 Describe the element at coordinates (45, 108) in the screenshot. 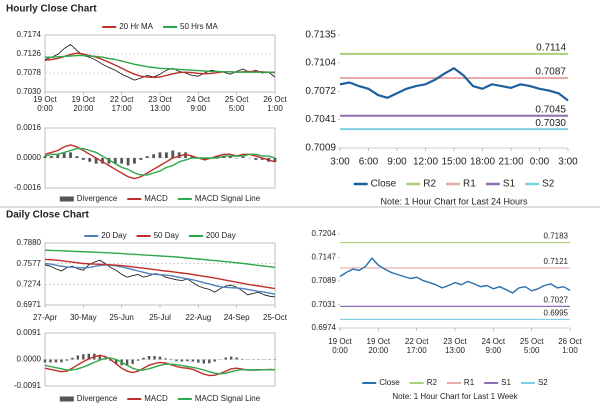

I see `x-tick-label: 0:00` at that location.